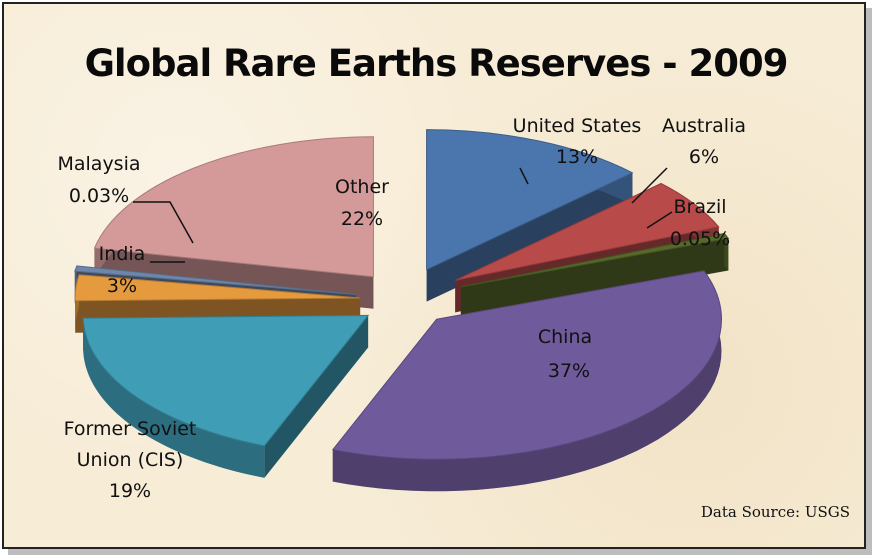 The height and width of the screenshot is (558, 875). What do you see at coordinates (233, 207) in the screenshot?
I see `pie-slice-other-top` at bounding box center [233, 207].